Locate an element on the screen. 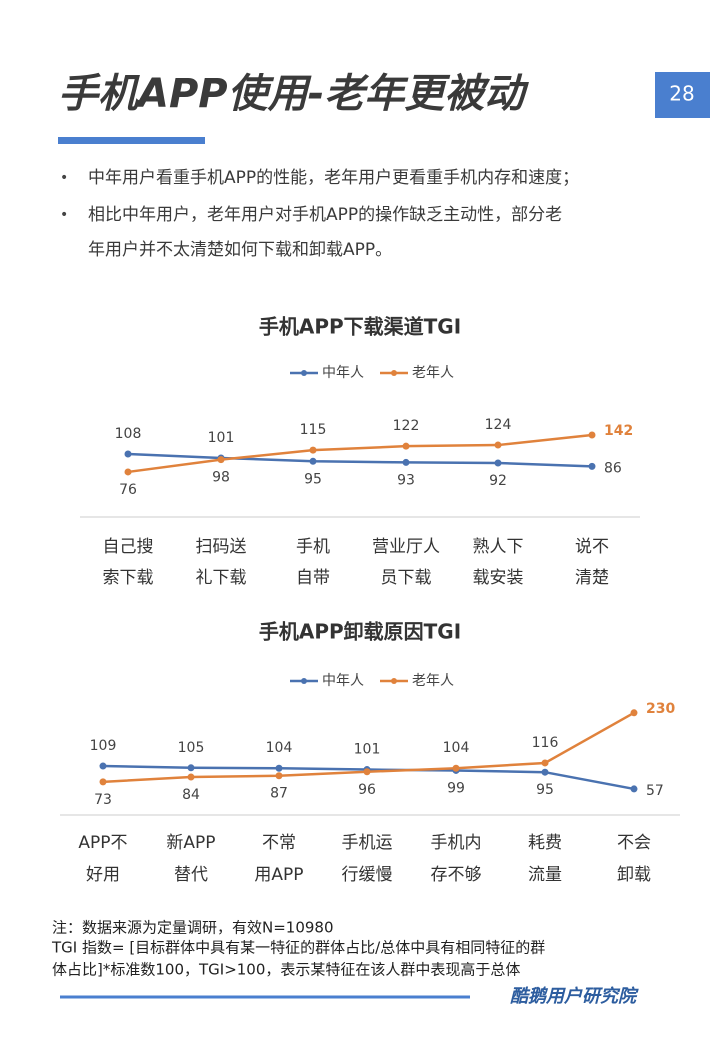 This screenshot has height=1044, width=720. data-label: 115 is located at coordinates (313, 430).